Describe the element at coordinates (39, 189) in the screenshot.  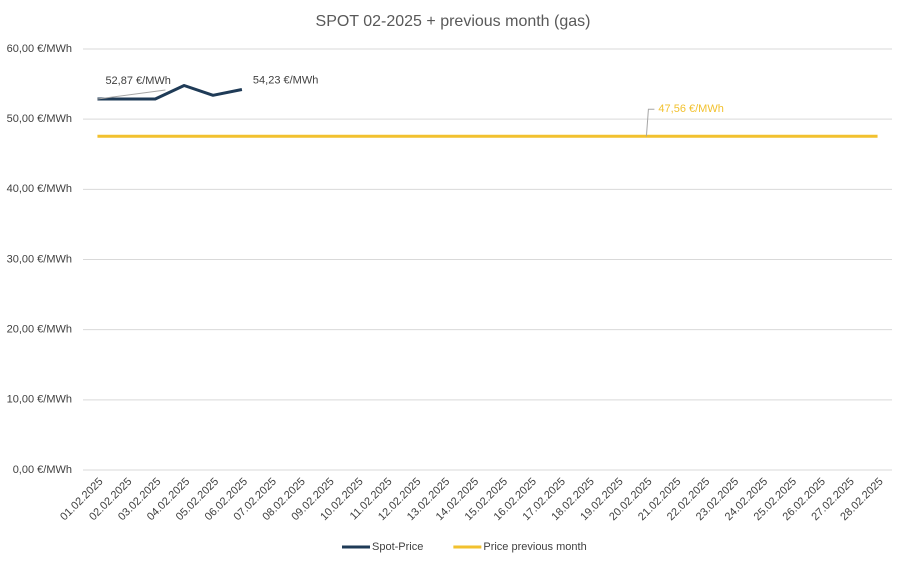
I see `y-tick-label: 40,00 €/MWh` at that location.